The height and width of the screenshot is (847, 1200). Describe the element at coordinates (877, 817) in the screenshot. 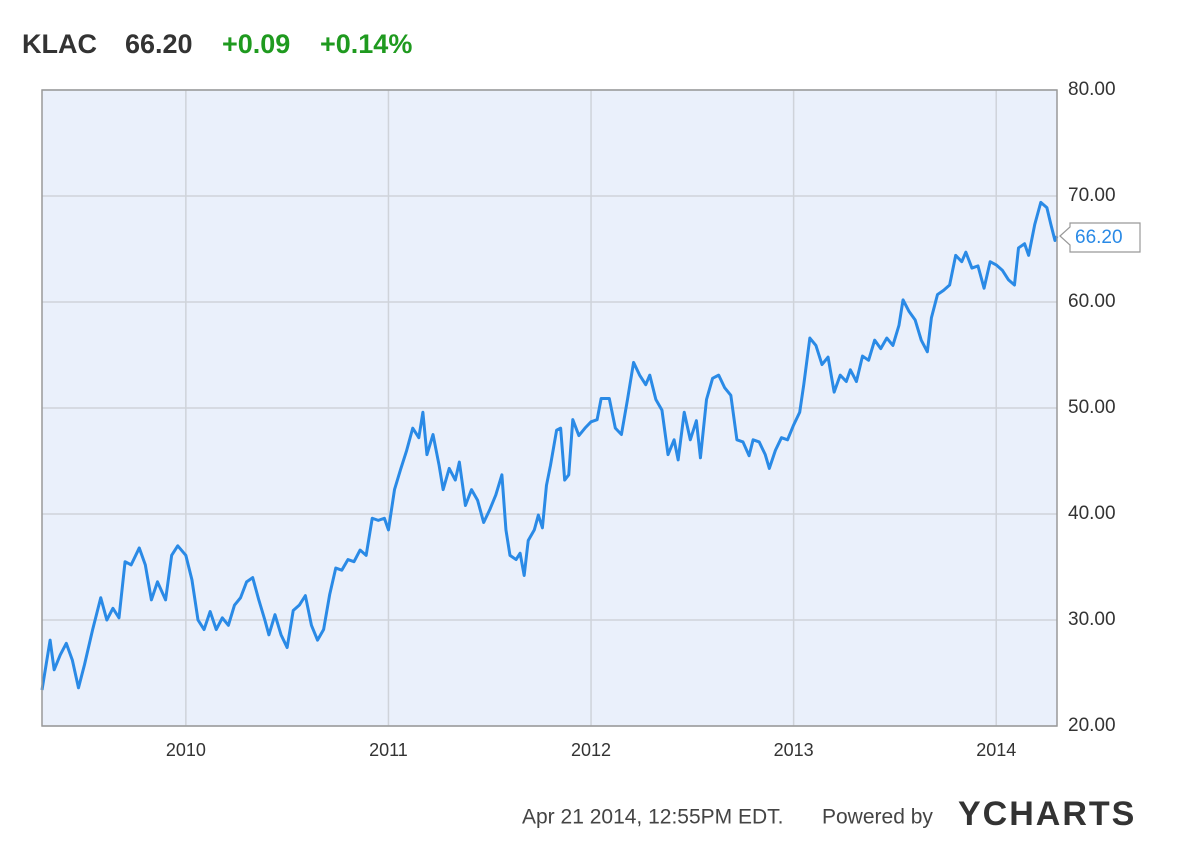

I see `powered-by: Powered by` at that location.